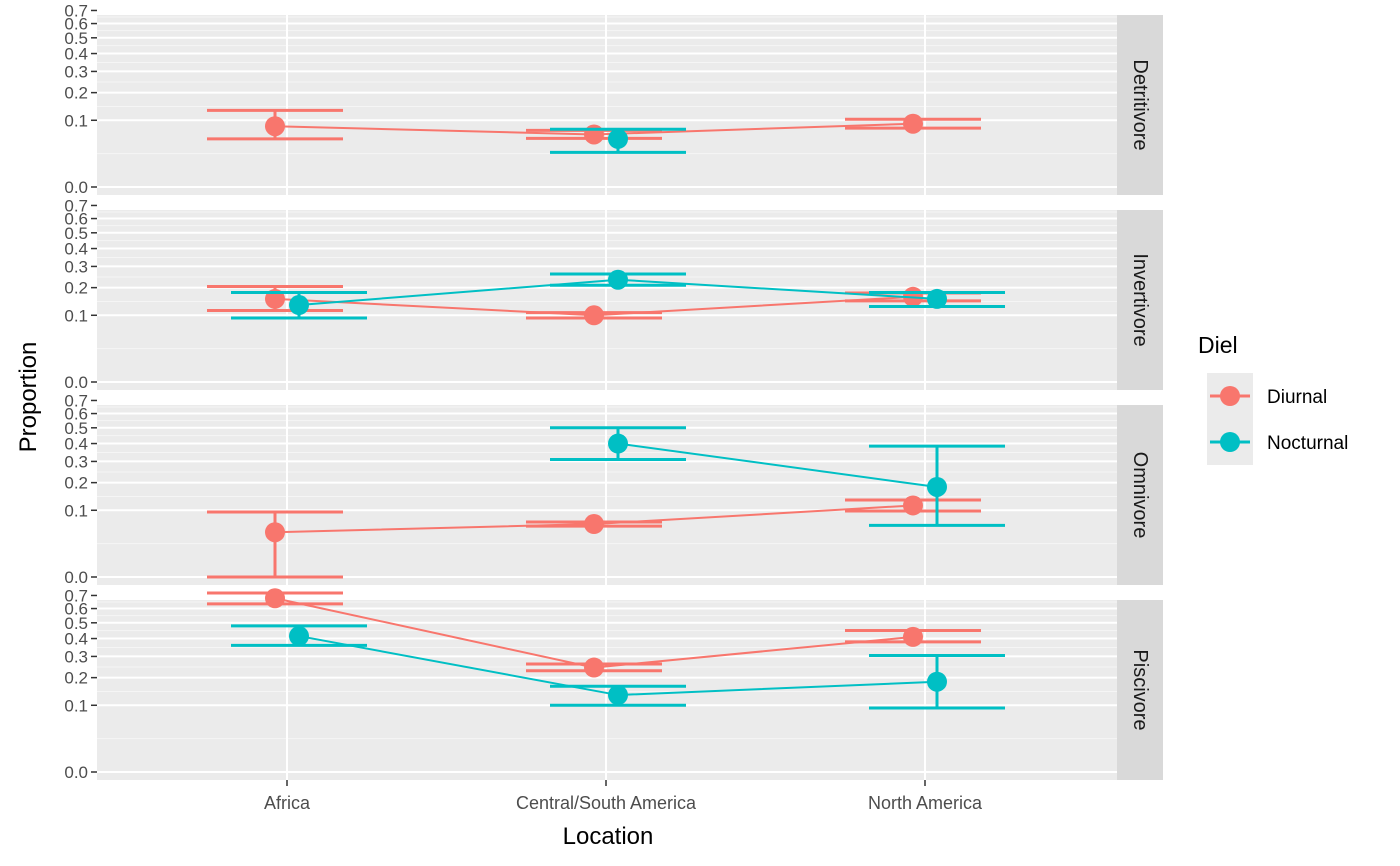  I want to click on facet-strip-label: Omnivore, so click(1140, 495).